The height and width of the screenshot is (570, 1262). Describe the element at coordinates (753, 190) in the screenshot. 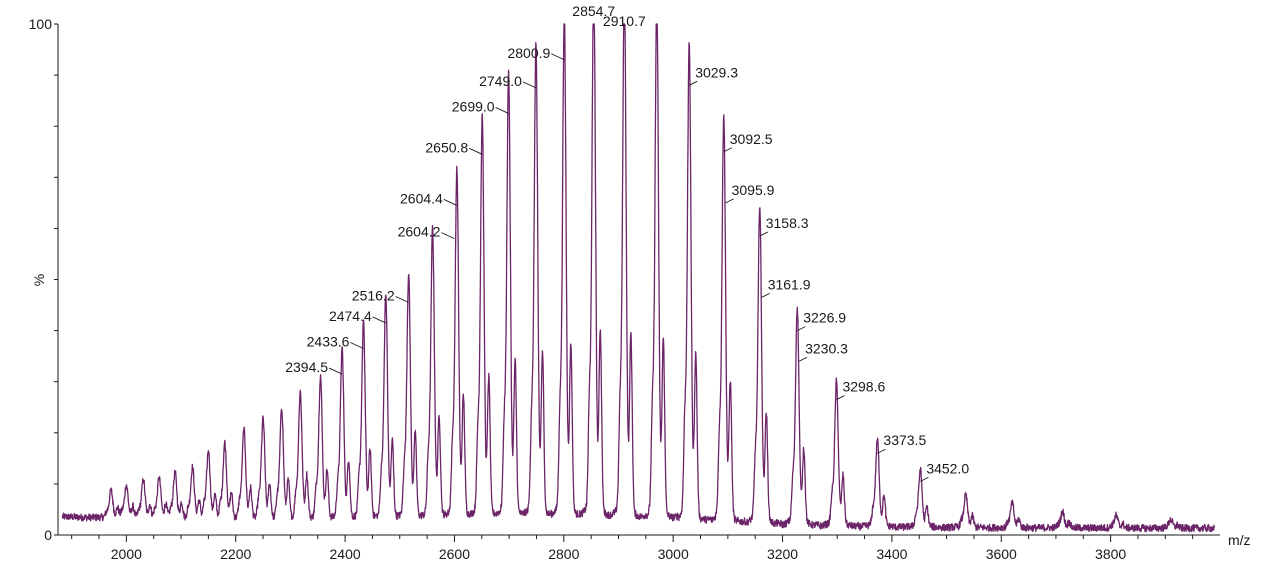

I see `peak-label: 3095.9` at that location.